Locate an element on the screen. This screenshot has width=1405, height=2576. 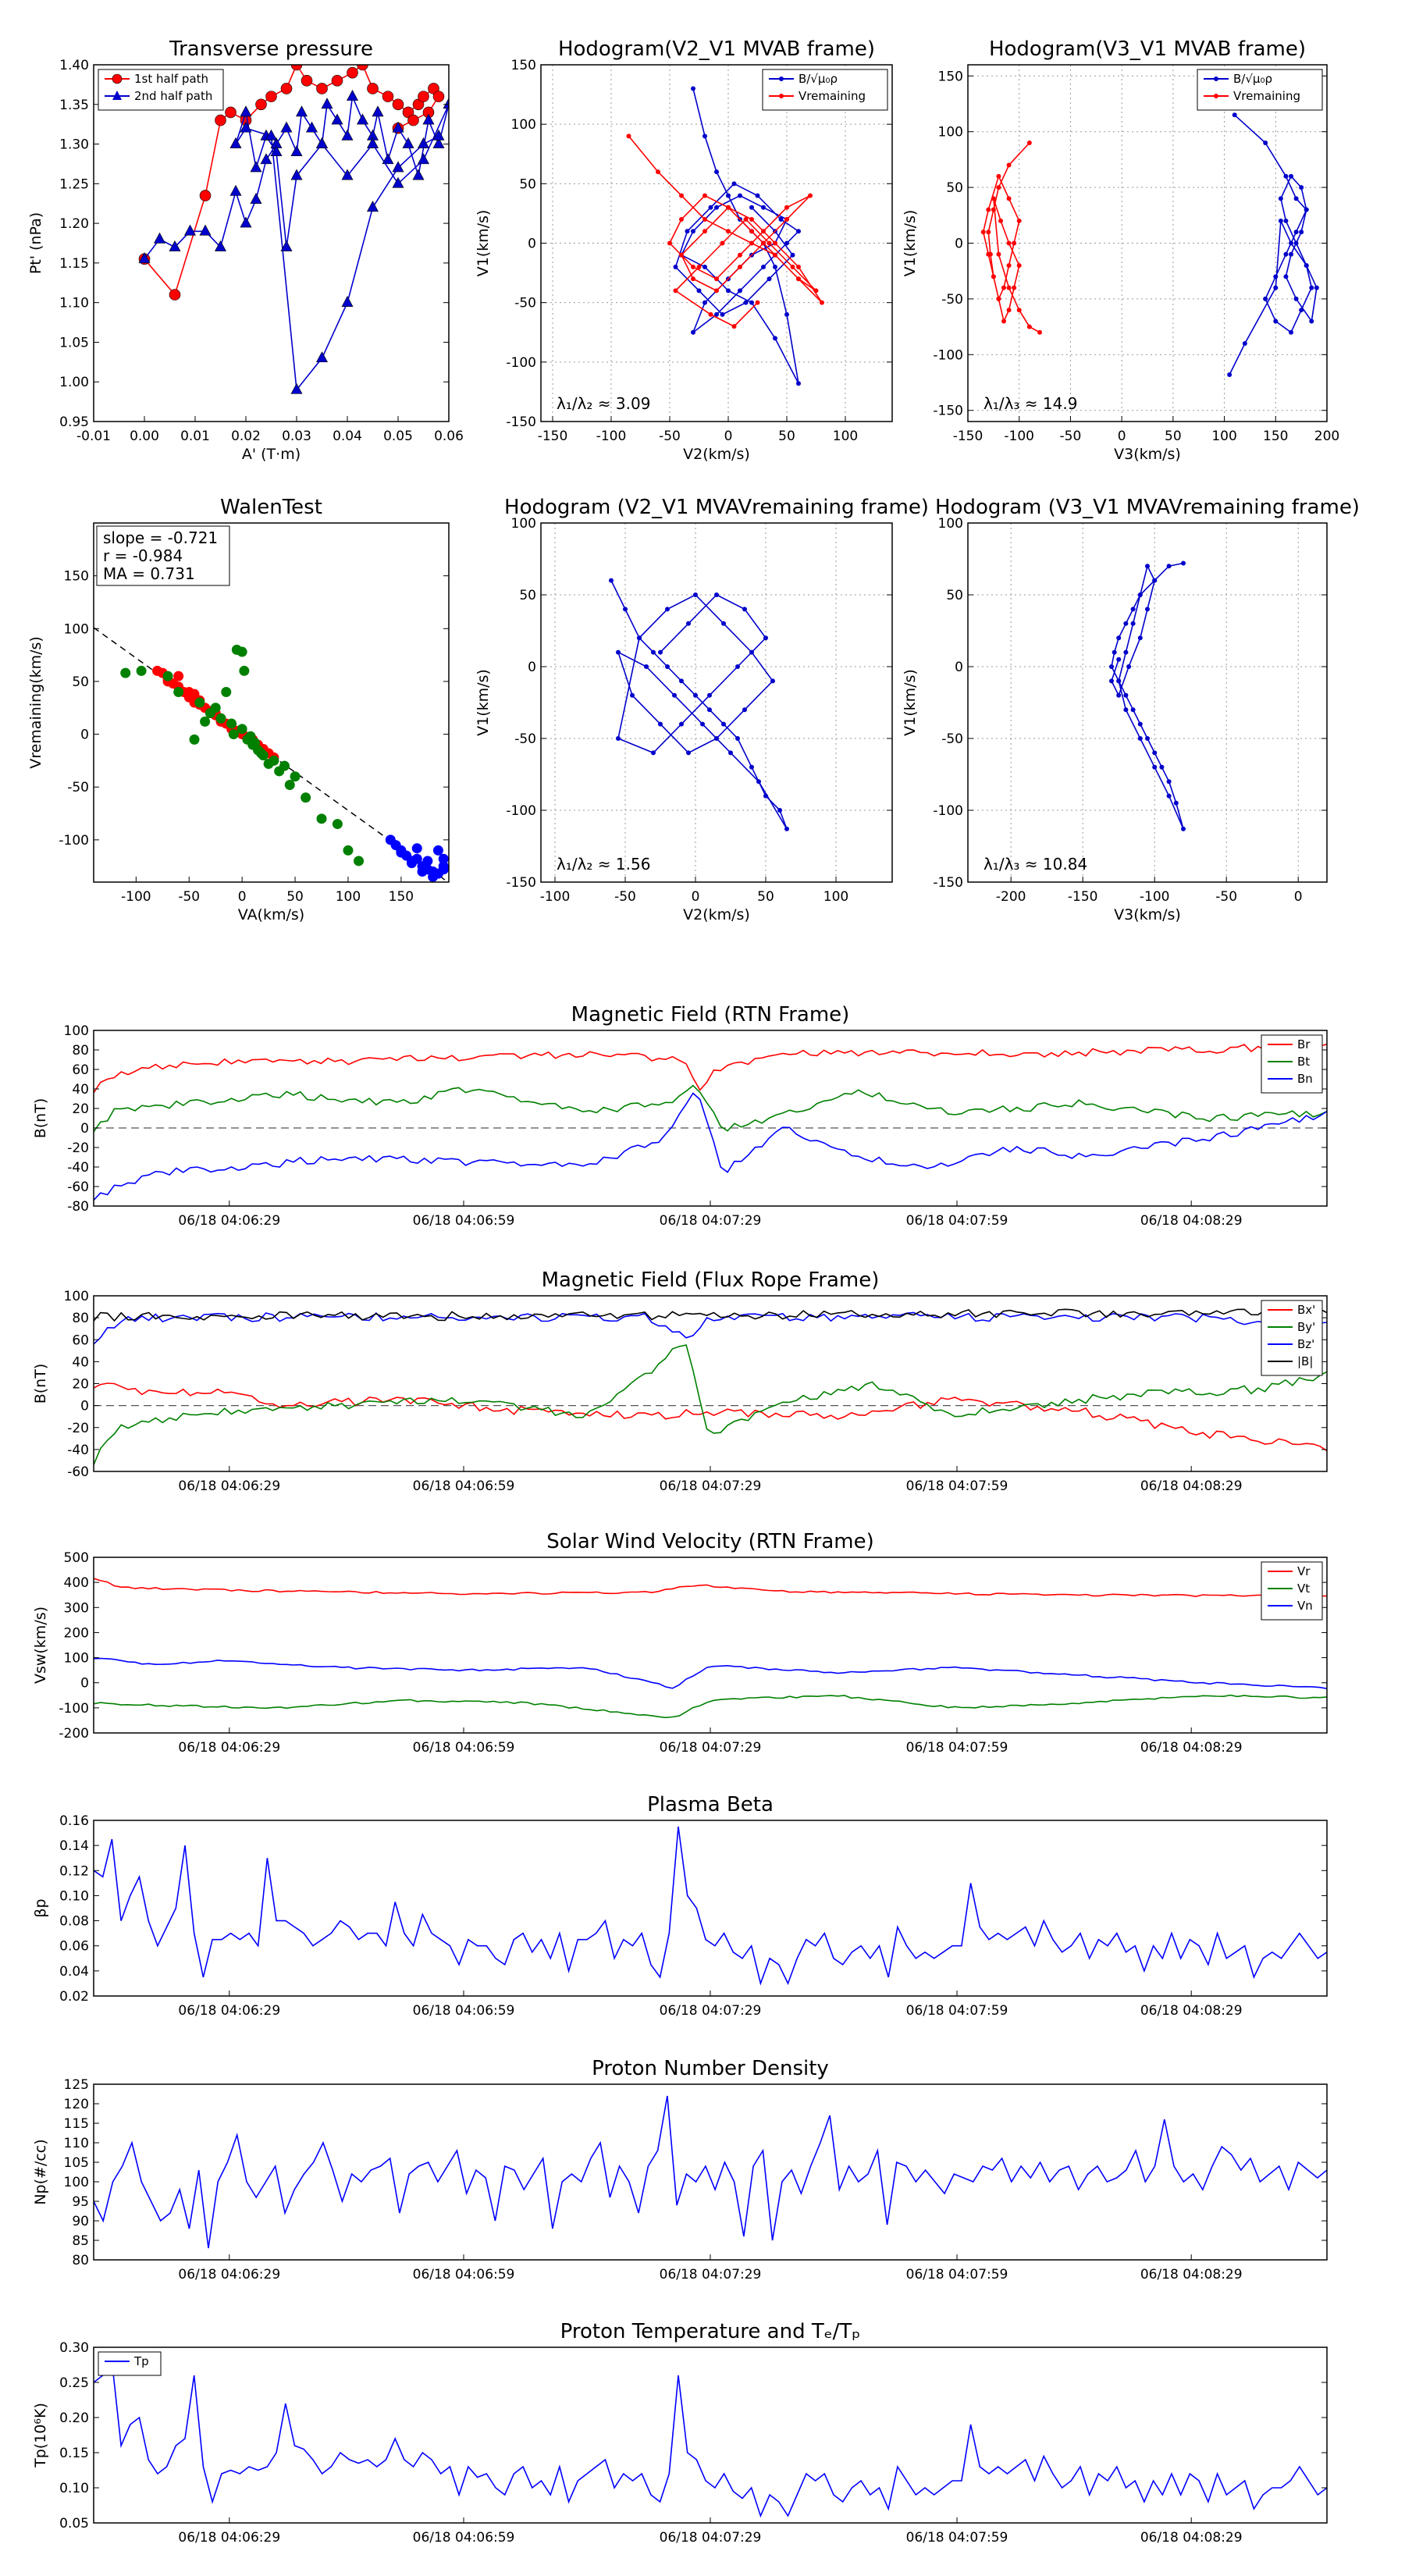
x-tick-label: 06/18 04:07:29 is located at coordinates (711, 1748).